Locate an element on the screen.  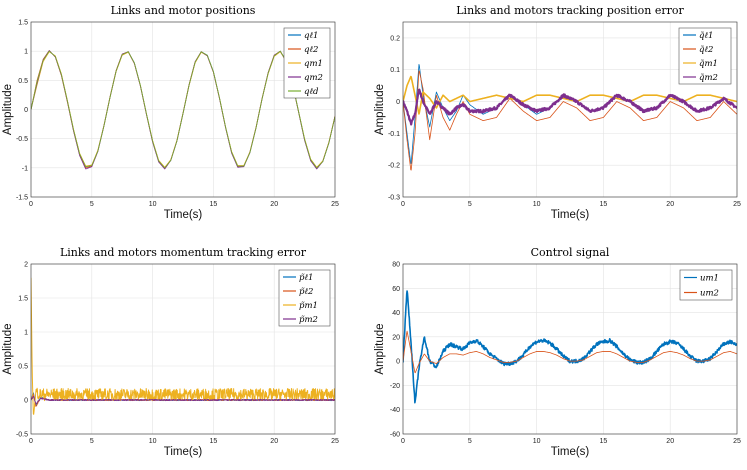
y-tick-label: 0.1 is located at coordinates (395, 70).